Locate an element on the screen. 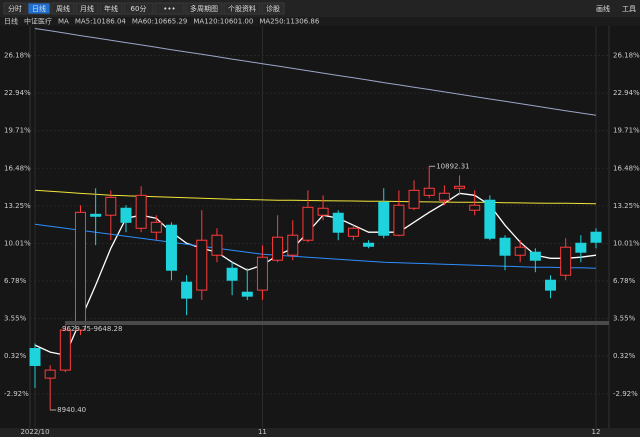 This screenshot has height=437, width=640. y-tick-label-right: 16.48% is located at coordinates (626, 168).